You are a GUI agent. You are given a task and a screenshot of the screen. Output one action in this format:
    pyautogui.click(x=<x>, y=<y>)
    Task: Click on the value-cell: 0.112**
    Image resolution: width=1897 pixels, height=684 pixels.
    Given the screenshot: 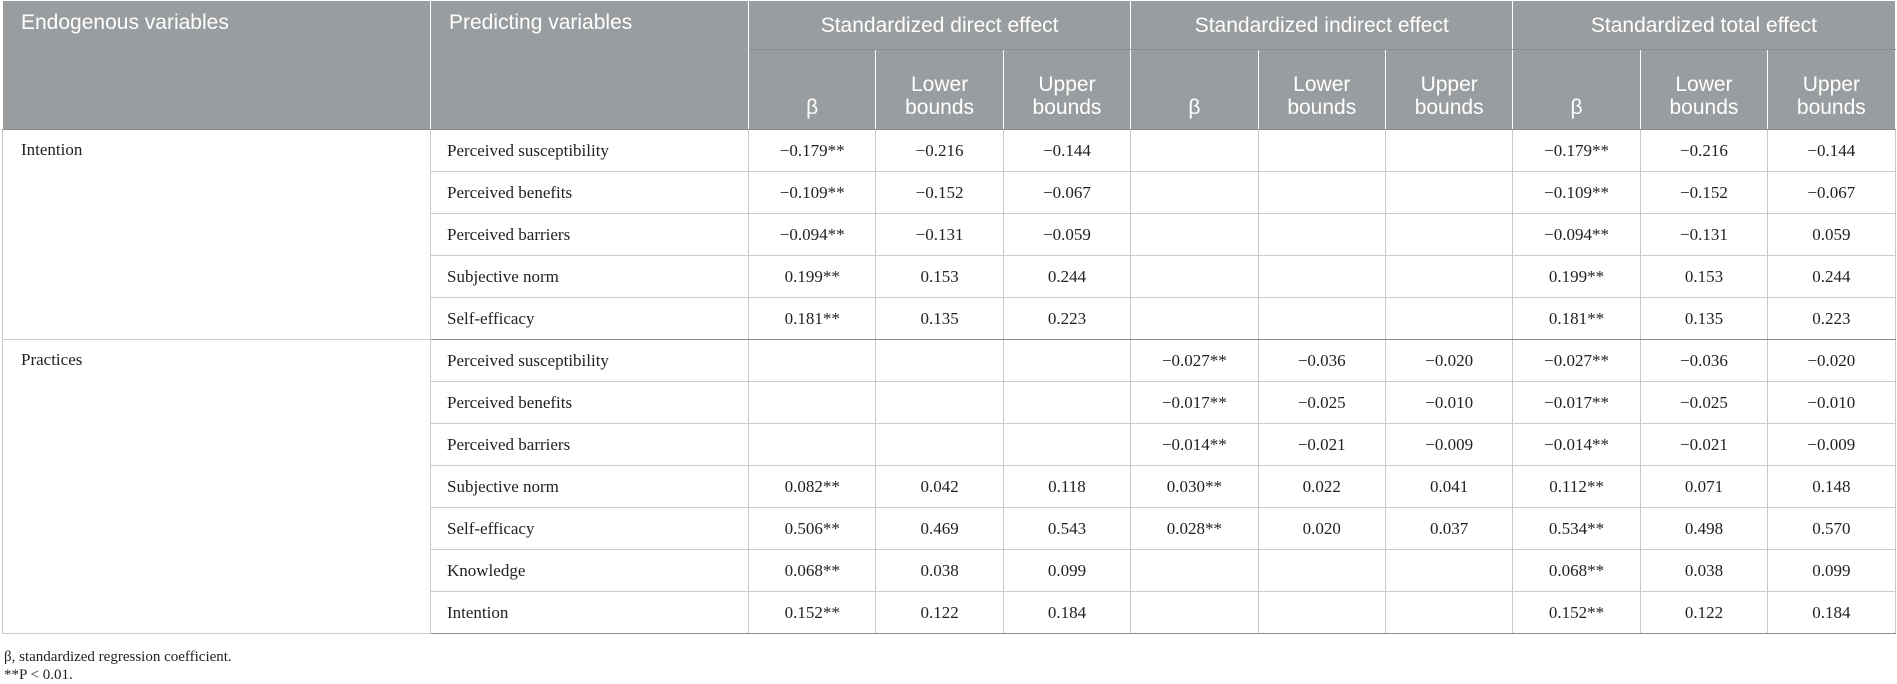 What is the action you would take?
    pyautogui.click(x=1576, y=486)
    